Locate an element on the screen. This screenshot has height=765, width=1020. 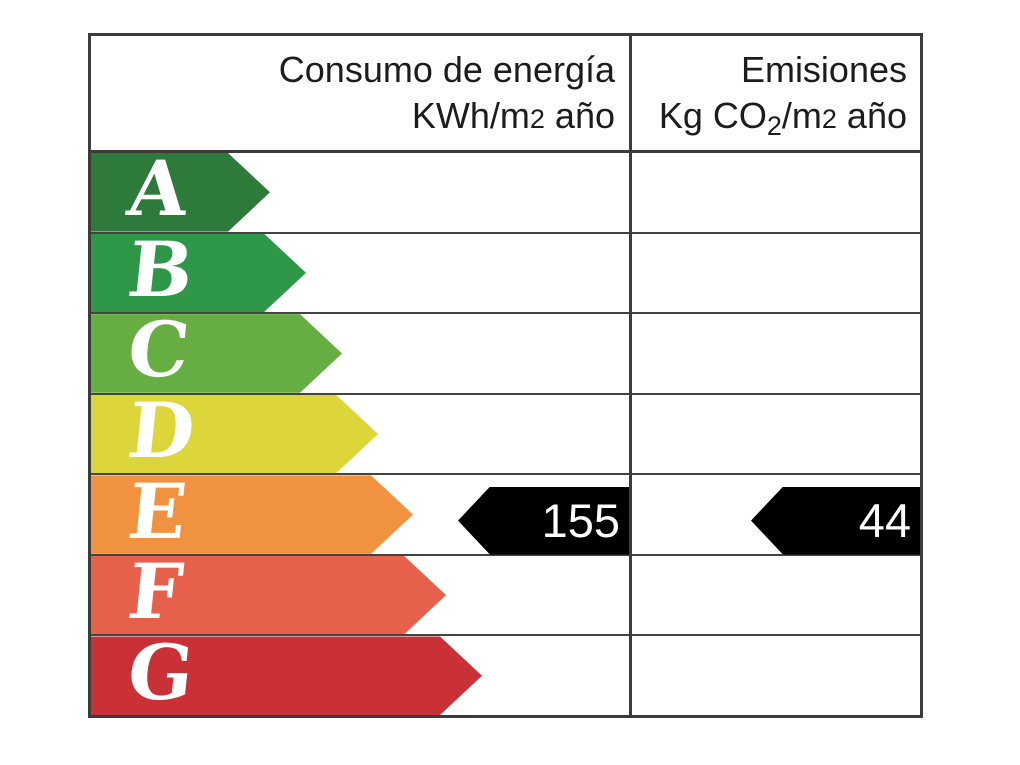
consumption-column-header: Consumo de energía KWh/m2 año is located at coordinates (360, 93).